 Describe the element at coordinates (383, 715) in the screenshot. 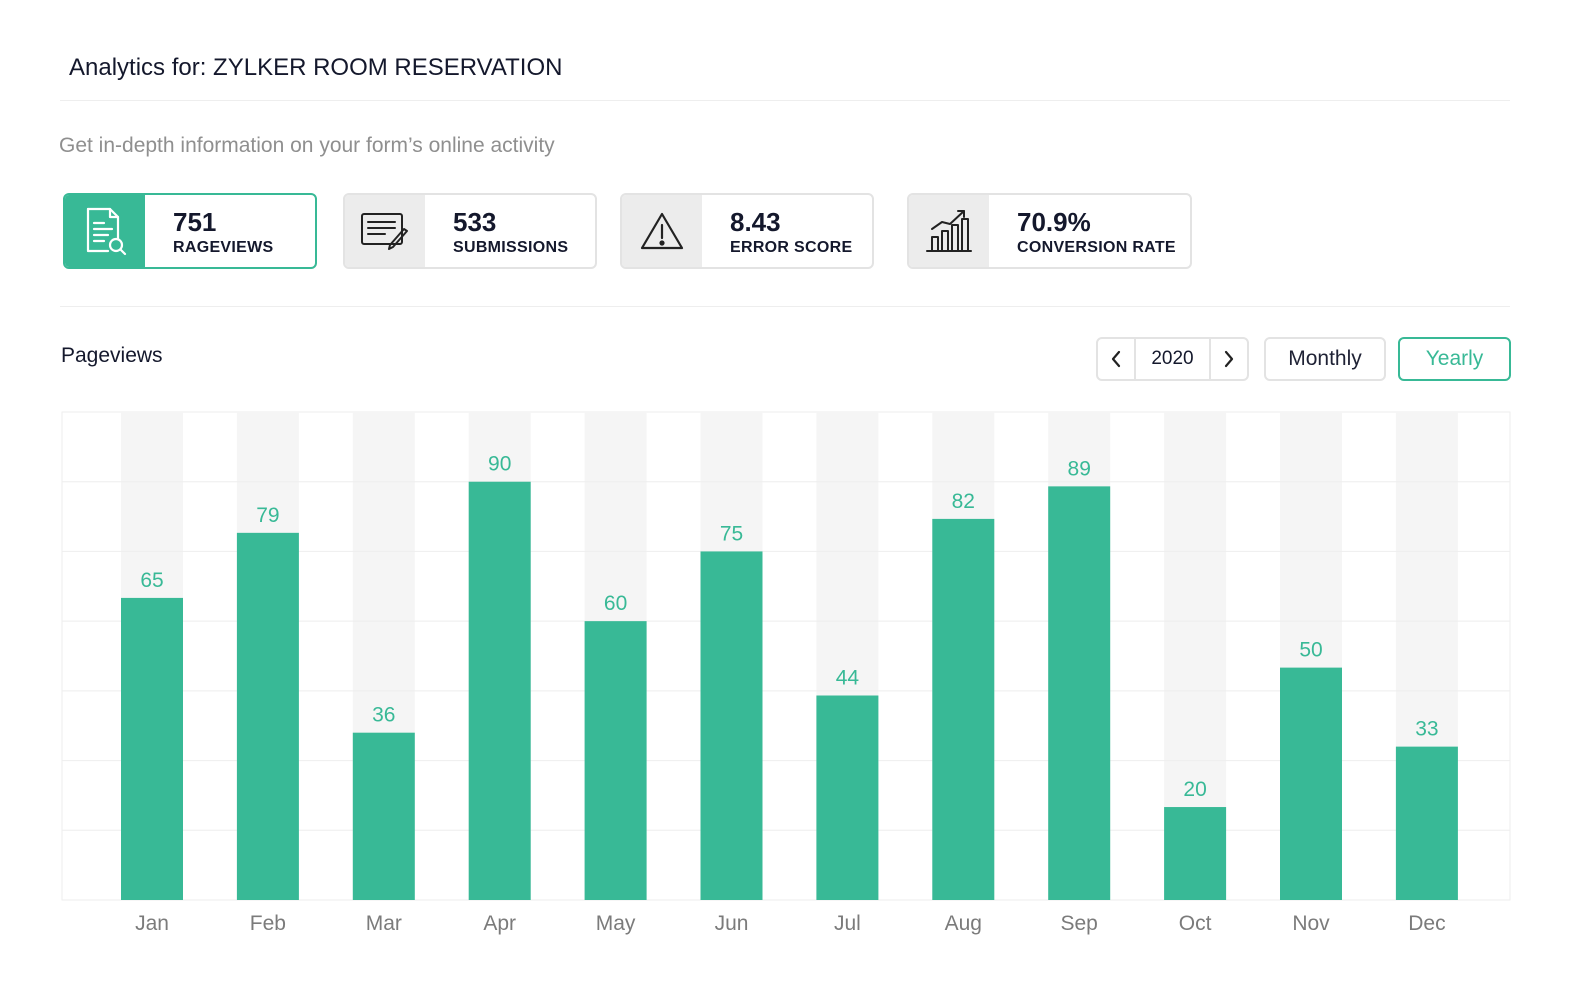

I see `bar-value-label: 36` at that location.